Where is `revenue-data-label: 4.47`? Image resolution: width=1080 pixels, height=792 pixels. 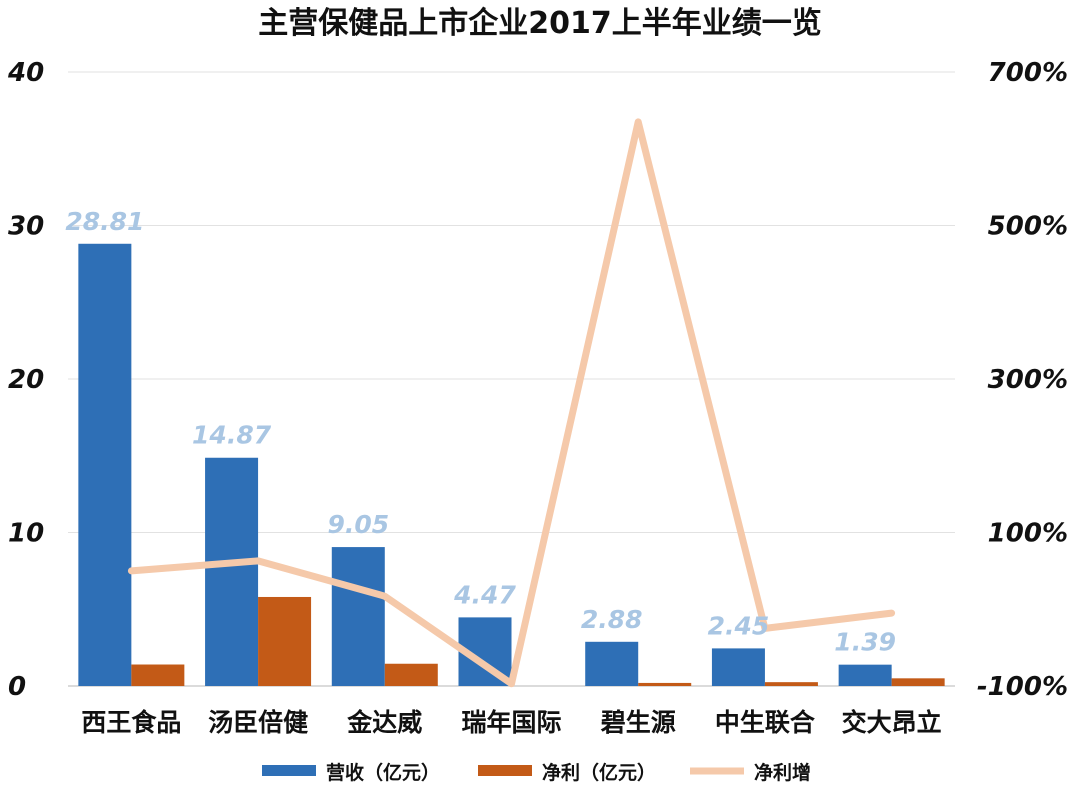 revenue-data-label: 4.47 is located at coordinates (484, 594).